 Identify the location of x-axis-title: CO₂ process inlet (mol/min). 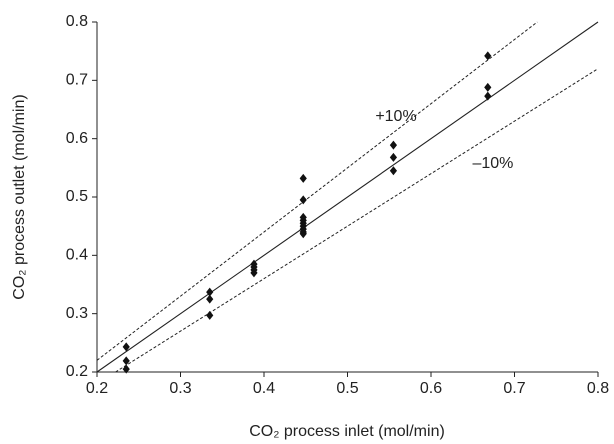
(347, 431).